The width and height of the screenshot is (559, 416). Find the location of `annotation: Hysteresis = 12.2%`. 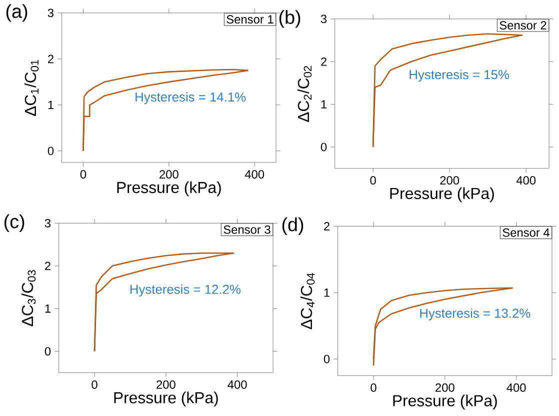

annotation: Hysteresis = 12.2% is located at coordinates (185, 290).